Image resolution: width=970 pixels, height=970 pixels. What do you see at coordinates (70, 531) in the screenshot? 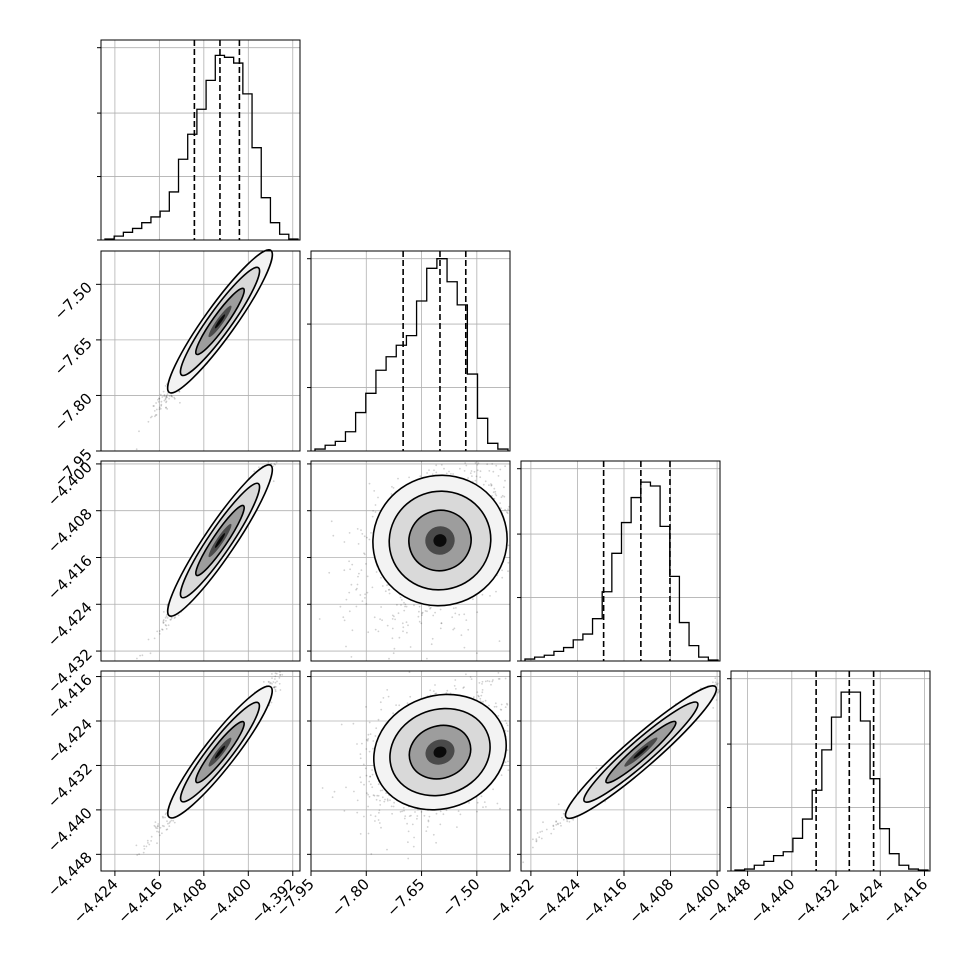
I see `y-tick-label: −4.408` at bounding box center [70, 531].